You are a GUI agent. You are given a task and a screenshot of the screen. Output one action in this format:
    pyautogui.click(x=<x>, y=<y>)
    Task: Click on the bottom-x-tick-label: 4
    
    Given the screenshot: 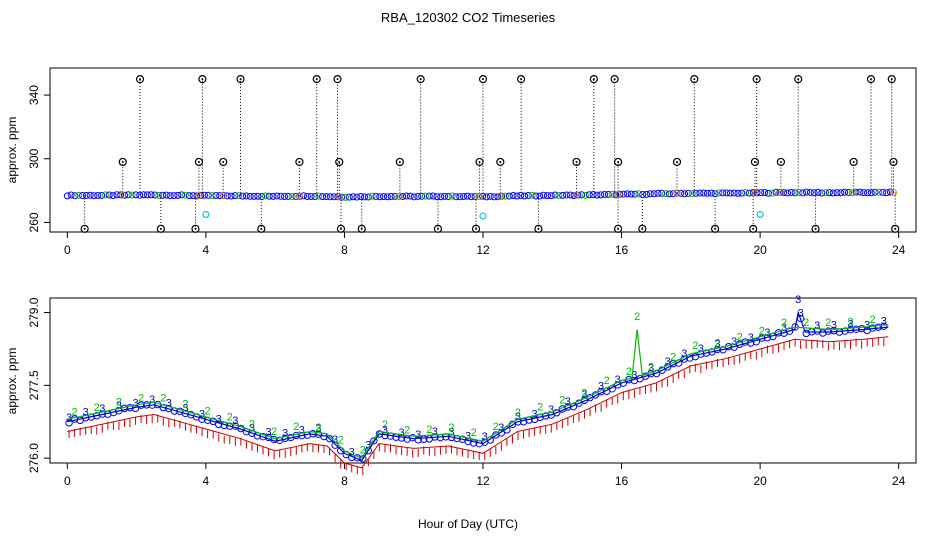 What is the action you would take?
    pyautogui.click(x=206, y=481)
    